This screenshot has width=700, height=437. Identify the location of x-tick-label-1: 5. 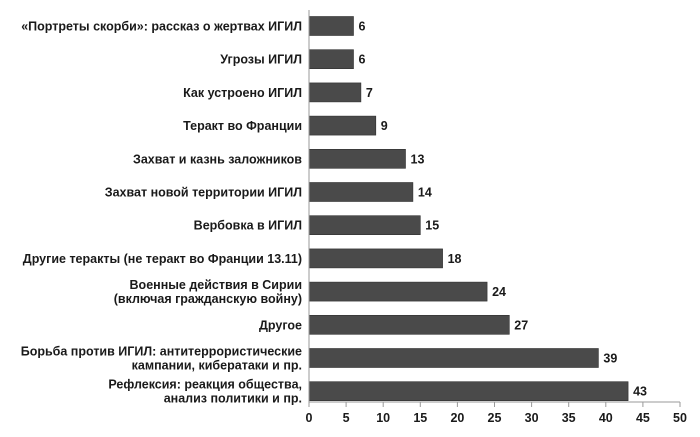
(346, 418).